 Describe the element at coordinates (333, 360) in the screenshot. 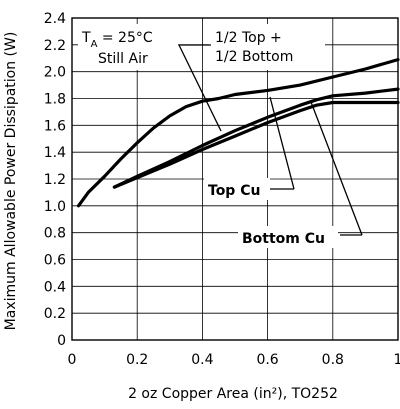

I see `x-tick-label: 0.8` at that location.